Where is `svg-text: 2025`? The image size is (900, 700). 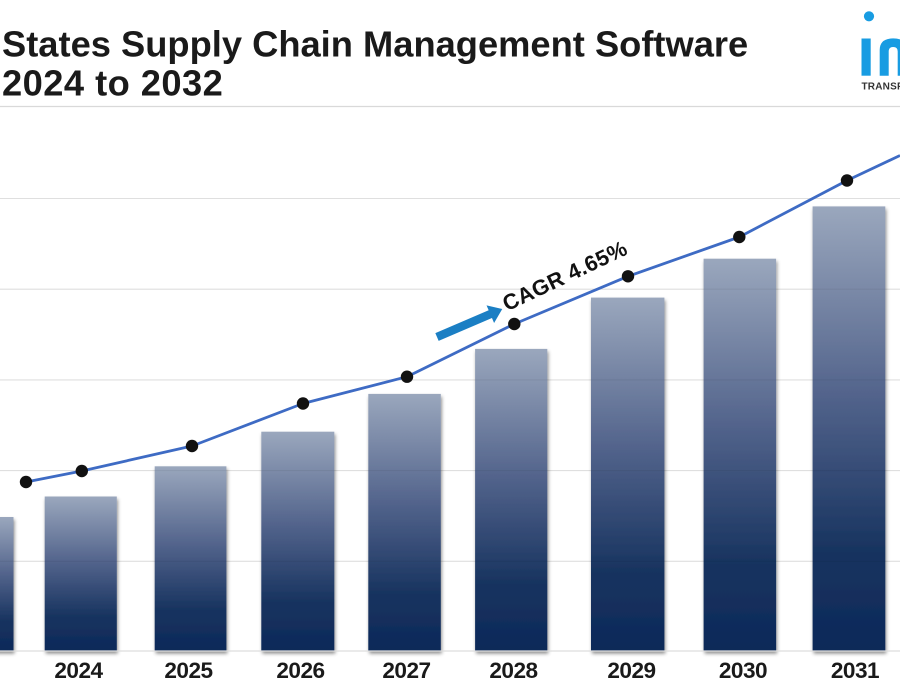 svg-text: 2025 is located at coordinates (188, 670).